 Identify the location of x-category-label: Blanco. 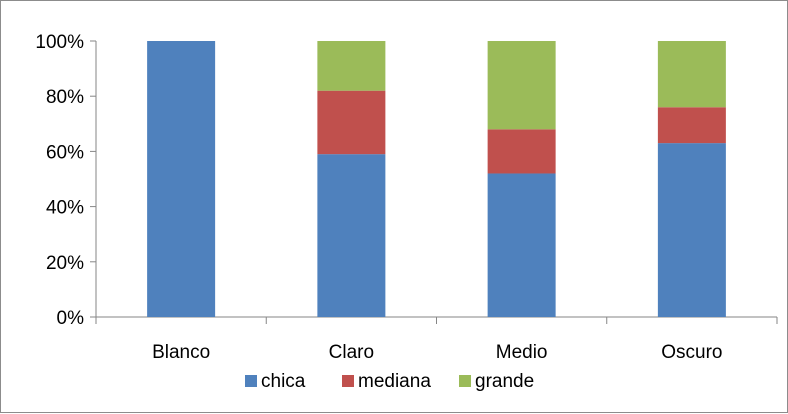
(181, 352).